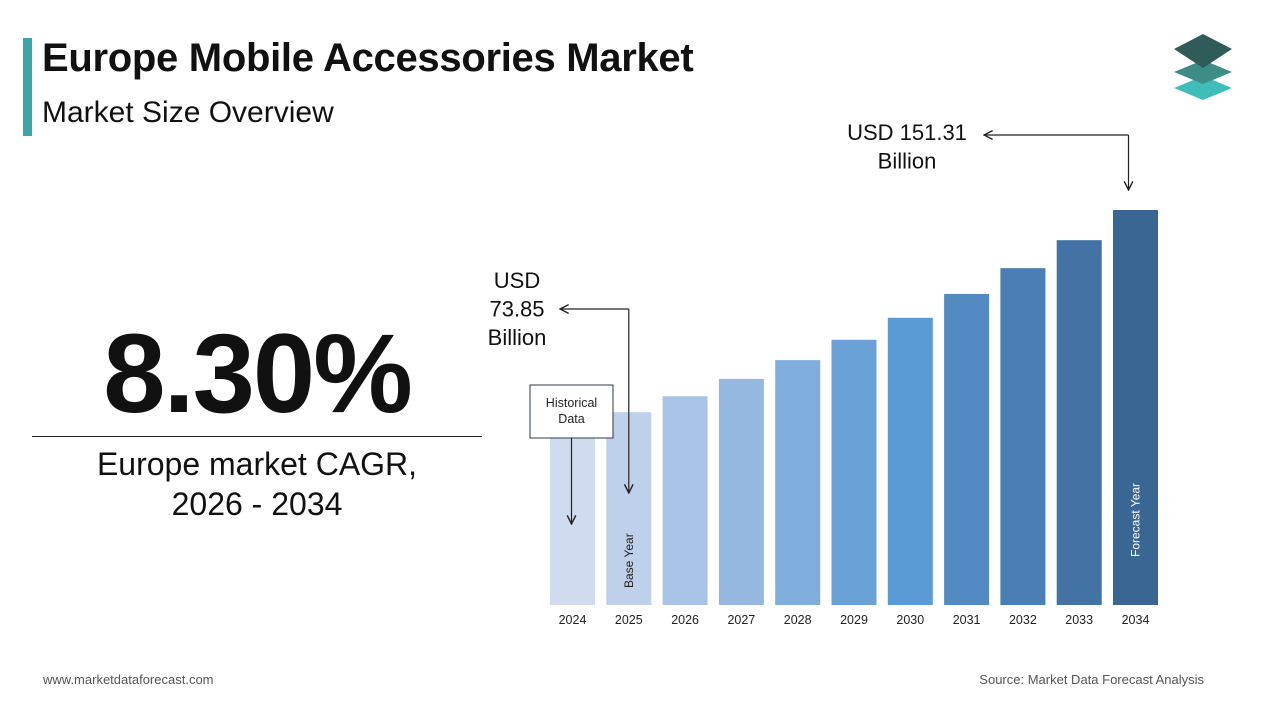 Image resolution: width=1280 pixels, height=720 pixels. Describe the element at coordinates (1203, 67) in the screenshot. I see `stacked-layers-icon` at that location.